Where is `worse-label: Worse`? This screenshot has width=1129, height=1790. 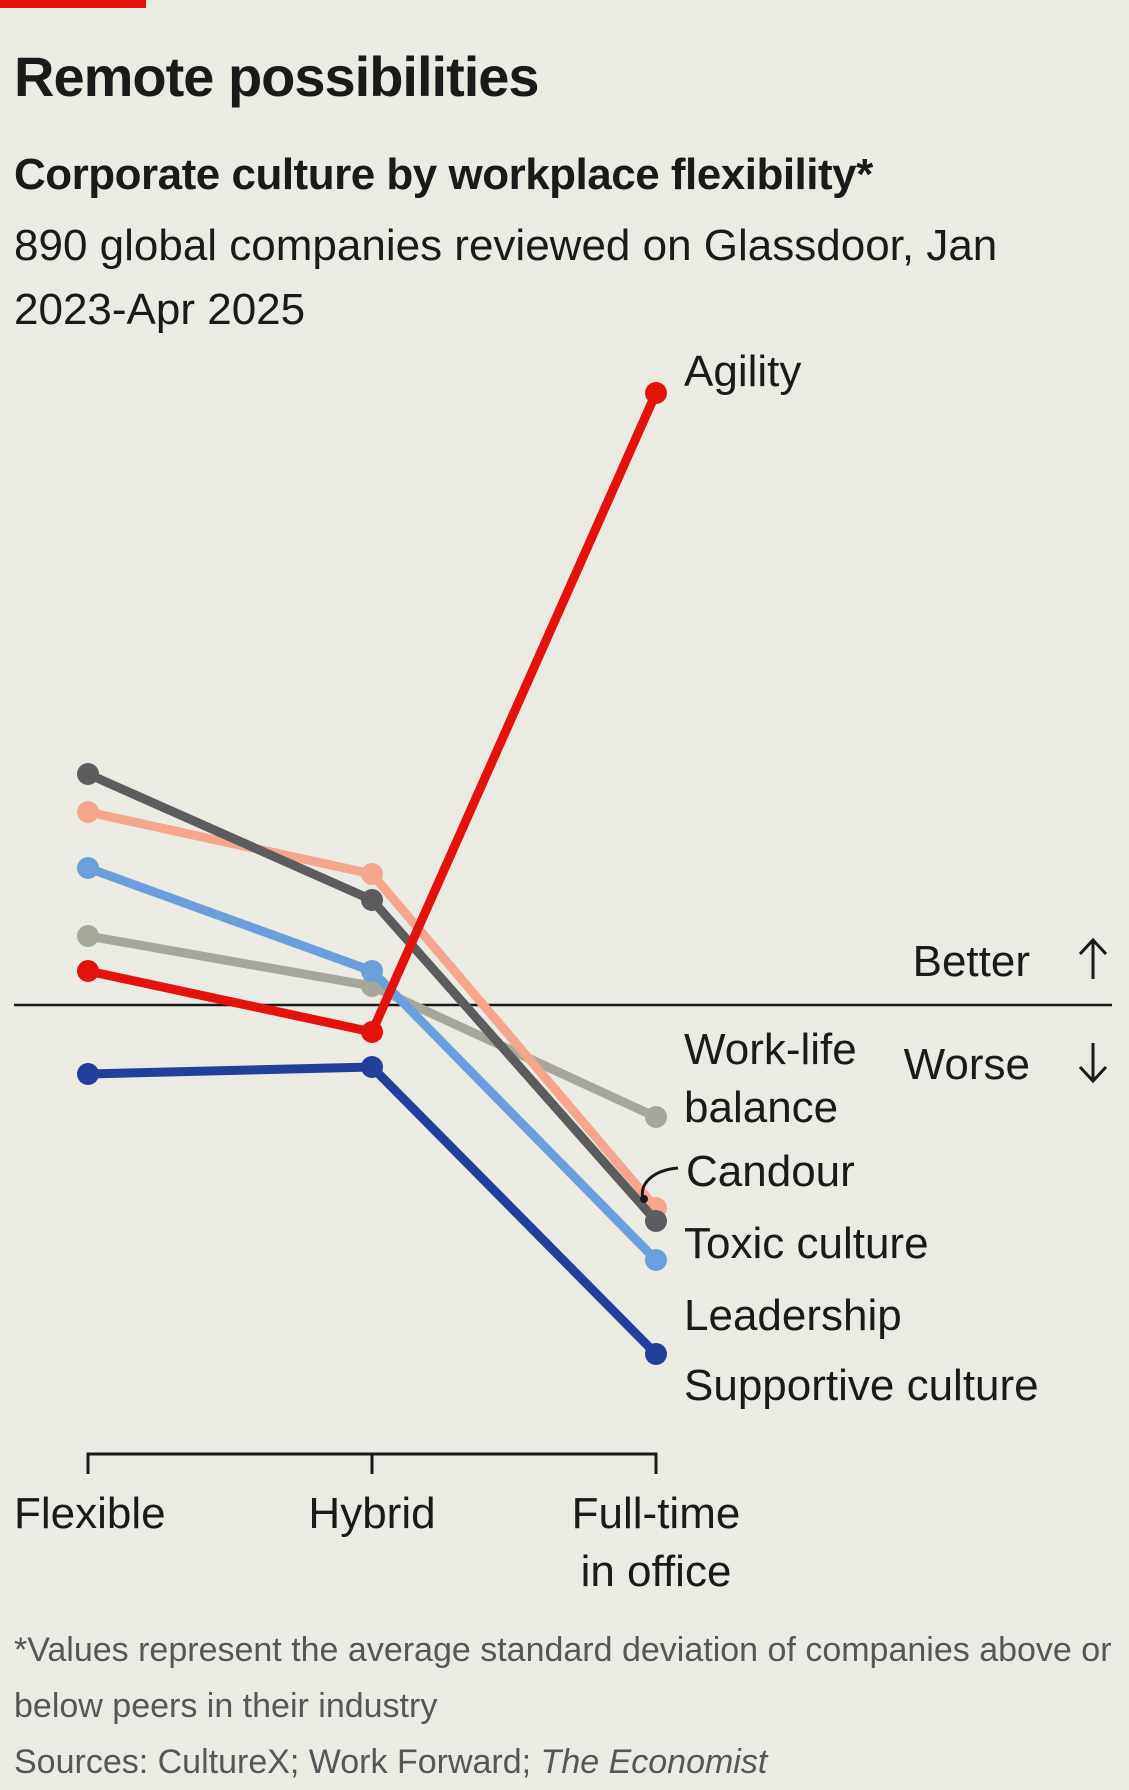
worse-label: Worse is located at coordinates (967, 1064).